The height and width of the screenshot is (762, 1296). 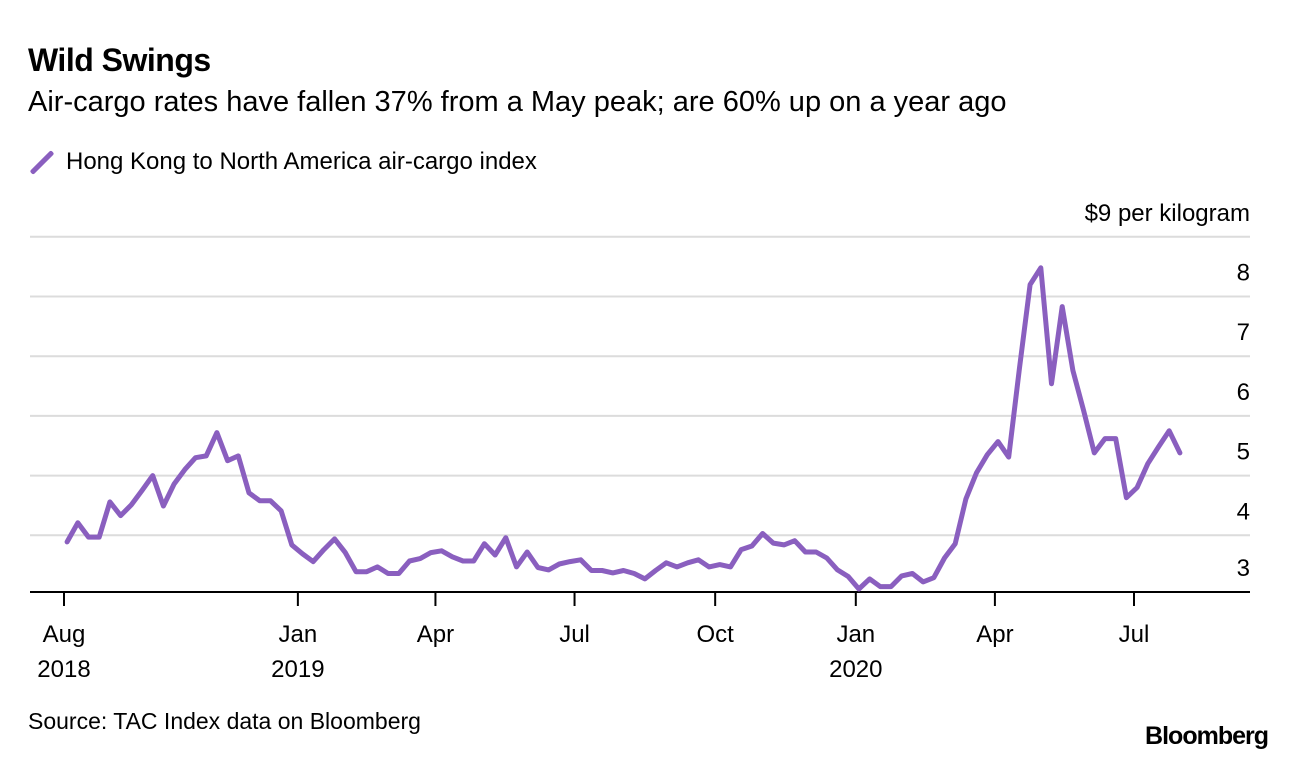 I want to click on y-tick-label: 7, so click(x=1243, y=332).